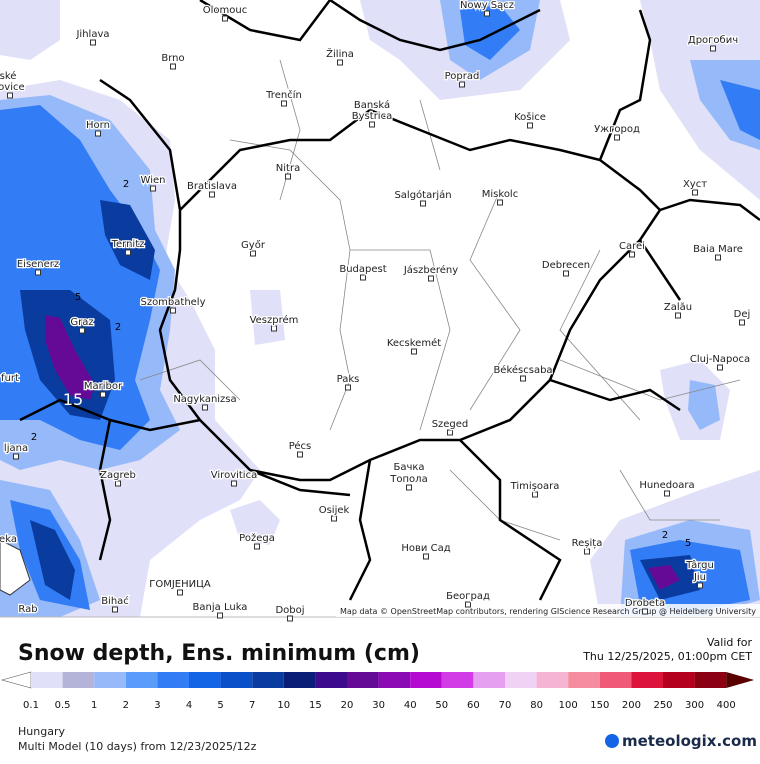  I want to click on city-label: Београд, so click(468, 596).